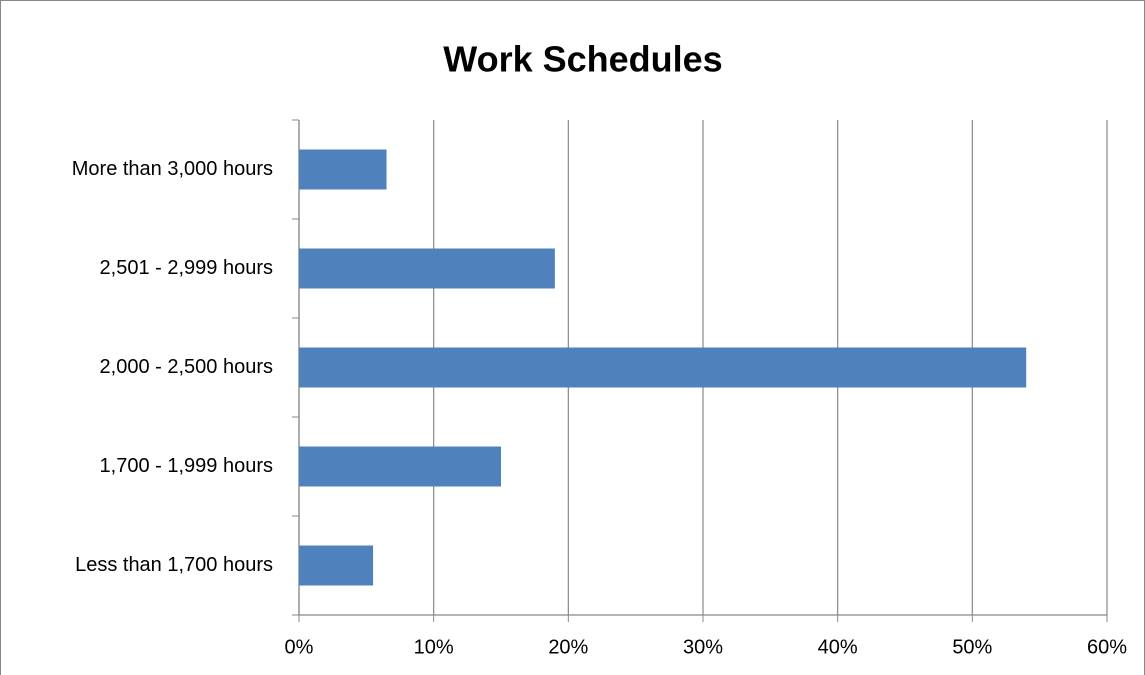 The width and height of the screenshot is (1145, 675). I want to click on chart-title: Work Schedules, so click(582, 59).